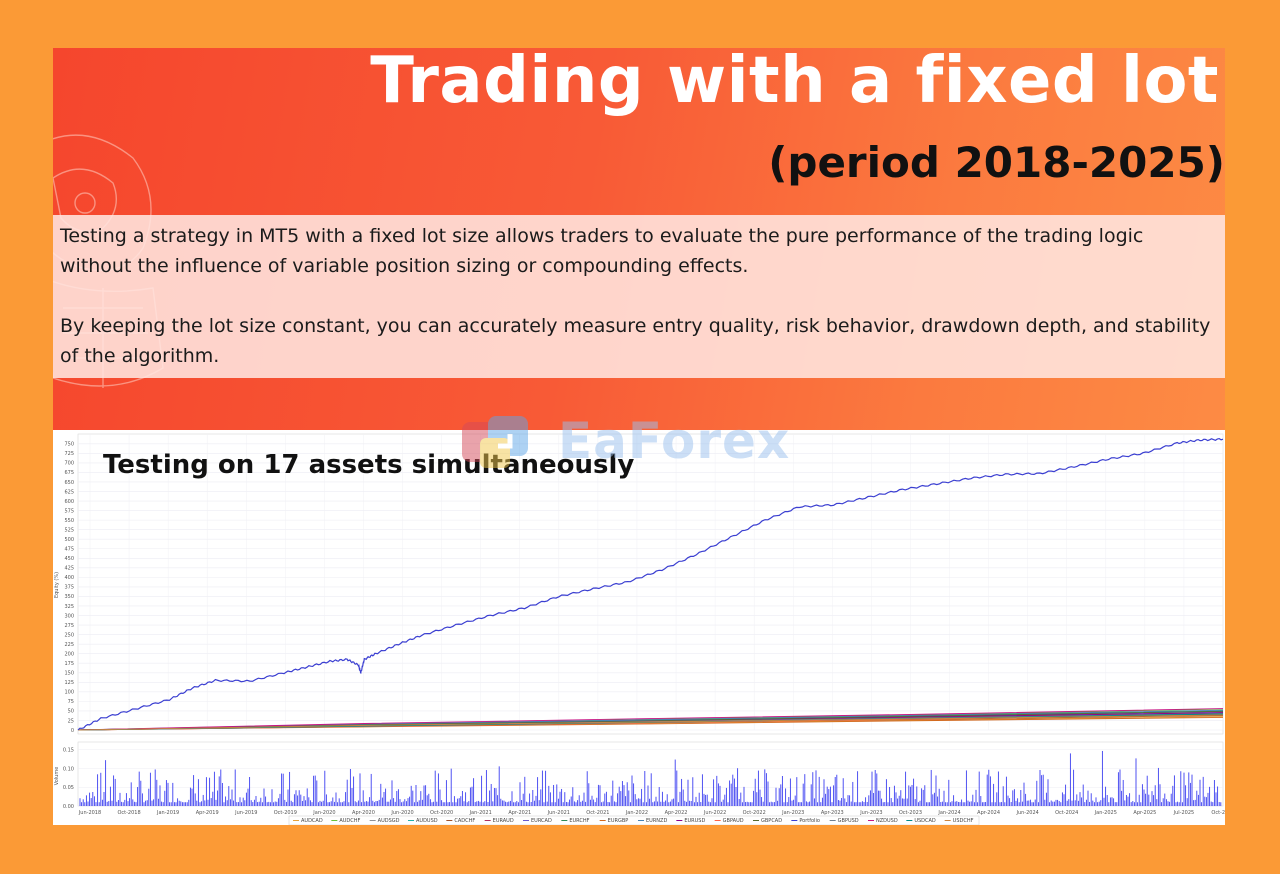  I want to click on x-tick-label: Jun-2020, so click(401, 813).